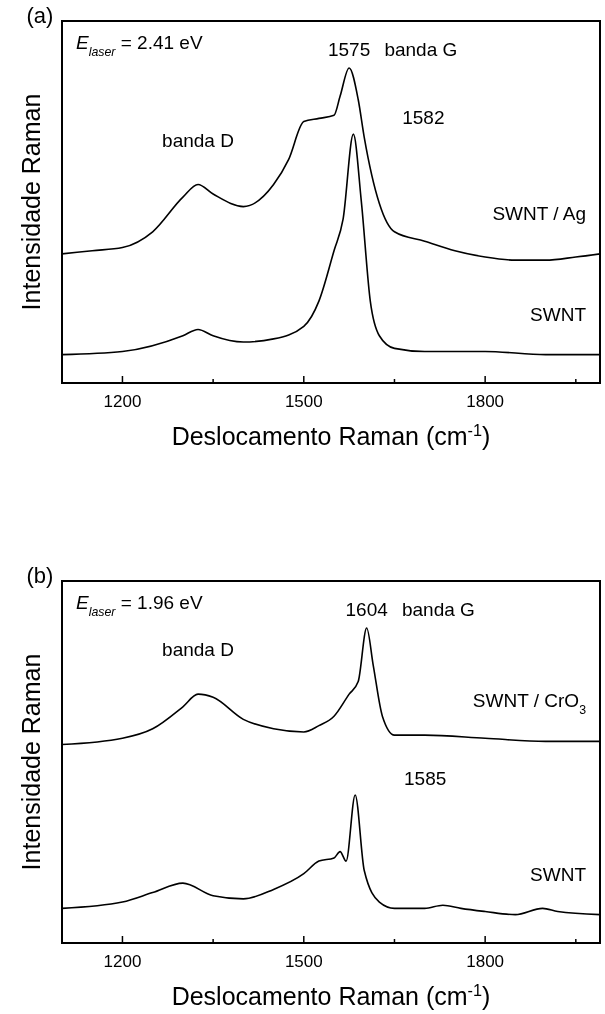  What do you see at coordinates (139, 605) in the screenshot?
I see `text: E$_{laser}$ = 1.96 eV` at bounding box center [139, 605].